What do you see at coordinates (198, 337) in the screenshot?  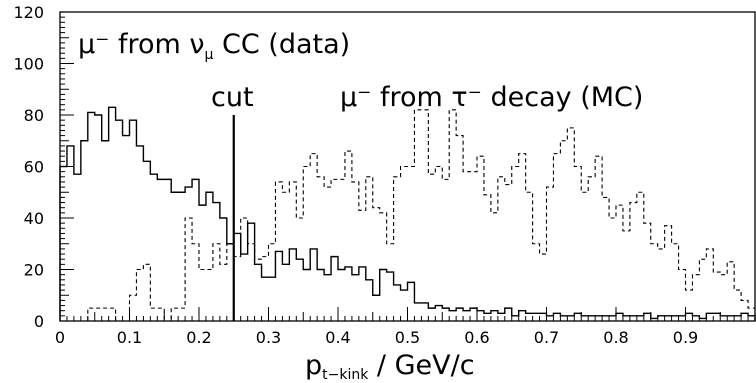 I see `x-tick-label: 0.2` at bounding box center [198, 337].